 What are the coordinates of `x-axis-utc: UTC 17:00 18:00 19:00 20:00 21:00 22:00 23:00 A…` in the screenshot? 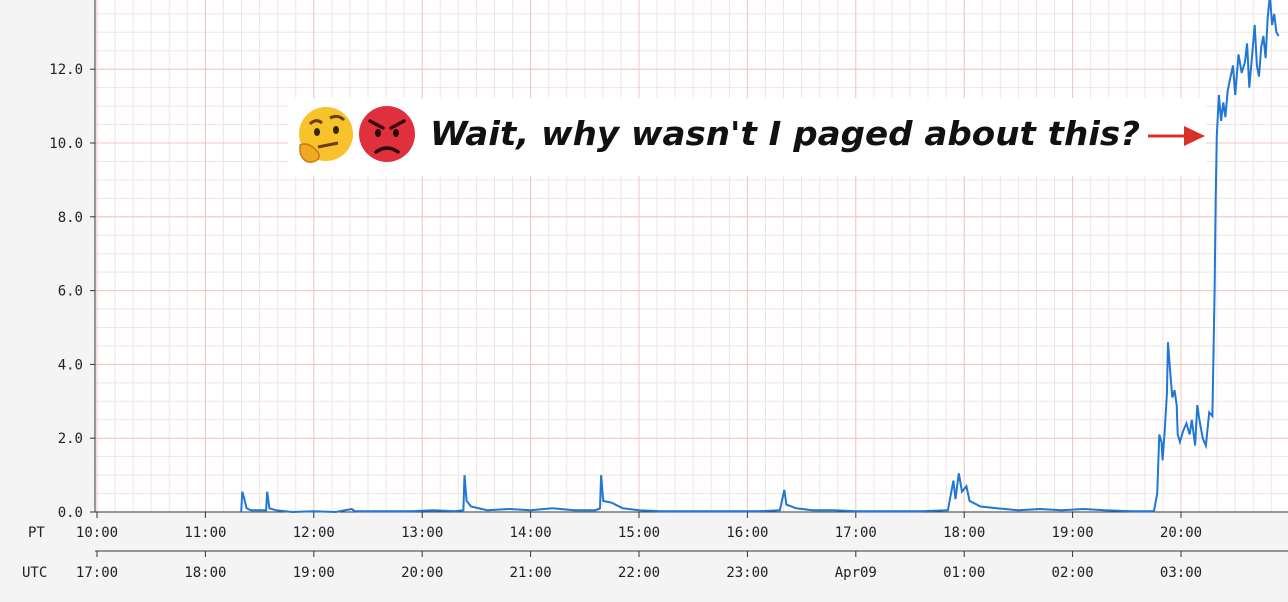 It's located at (655, 566).